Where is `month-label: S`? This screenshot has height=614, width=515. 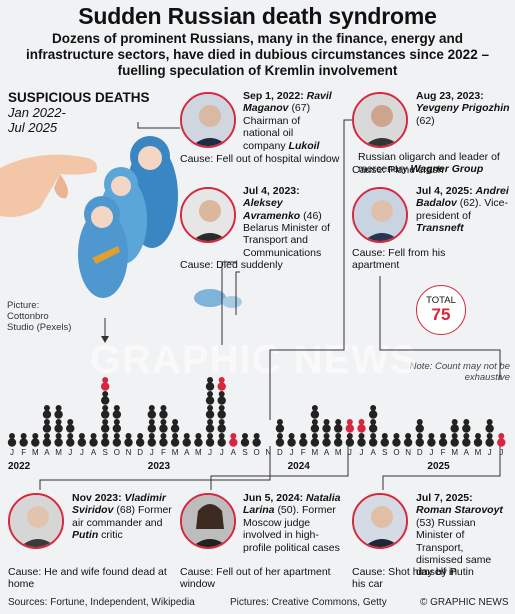
month-label: S is located at coordinates (105, 452).